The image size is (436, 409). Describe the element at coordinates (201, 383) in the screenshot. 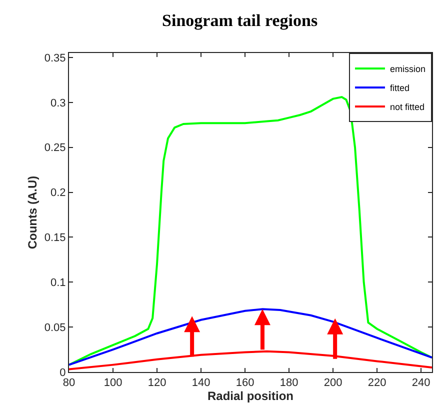

I see `x-tick-label: 140` at that location.